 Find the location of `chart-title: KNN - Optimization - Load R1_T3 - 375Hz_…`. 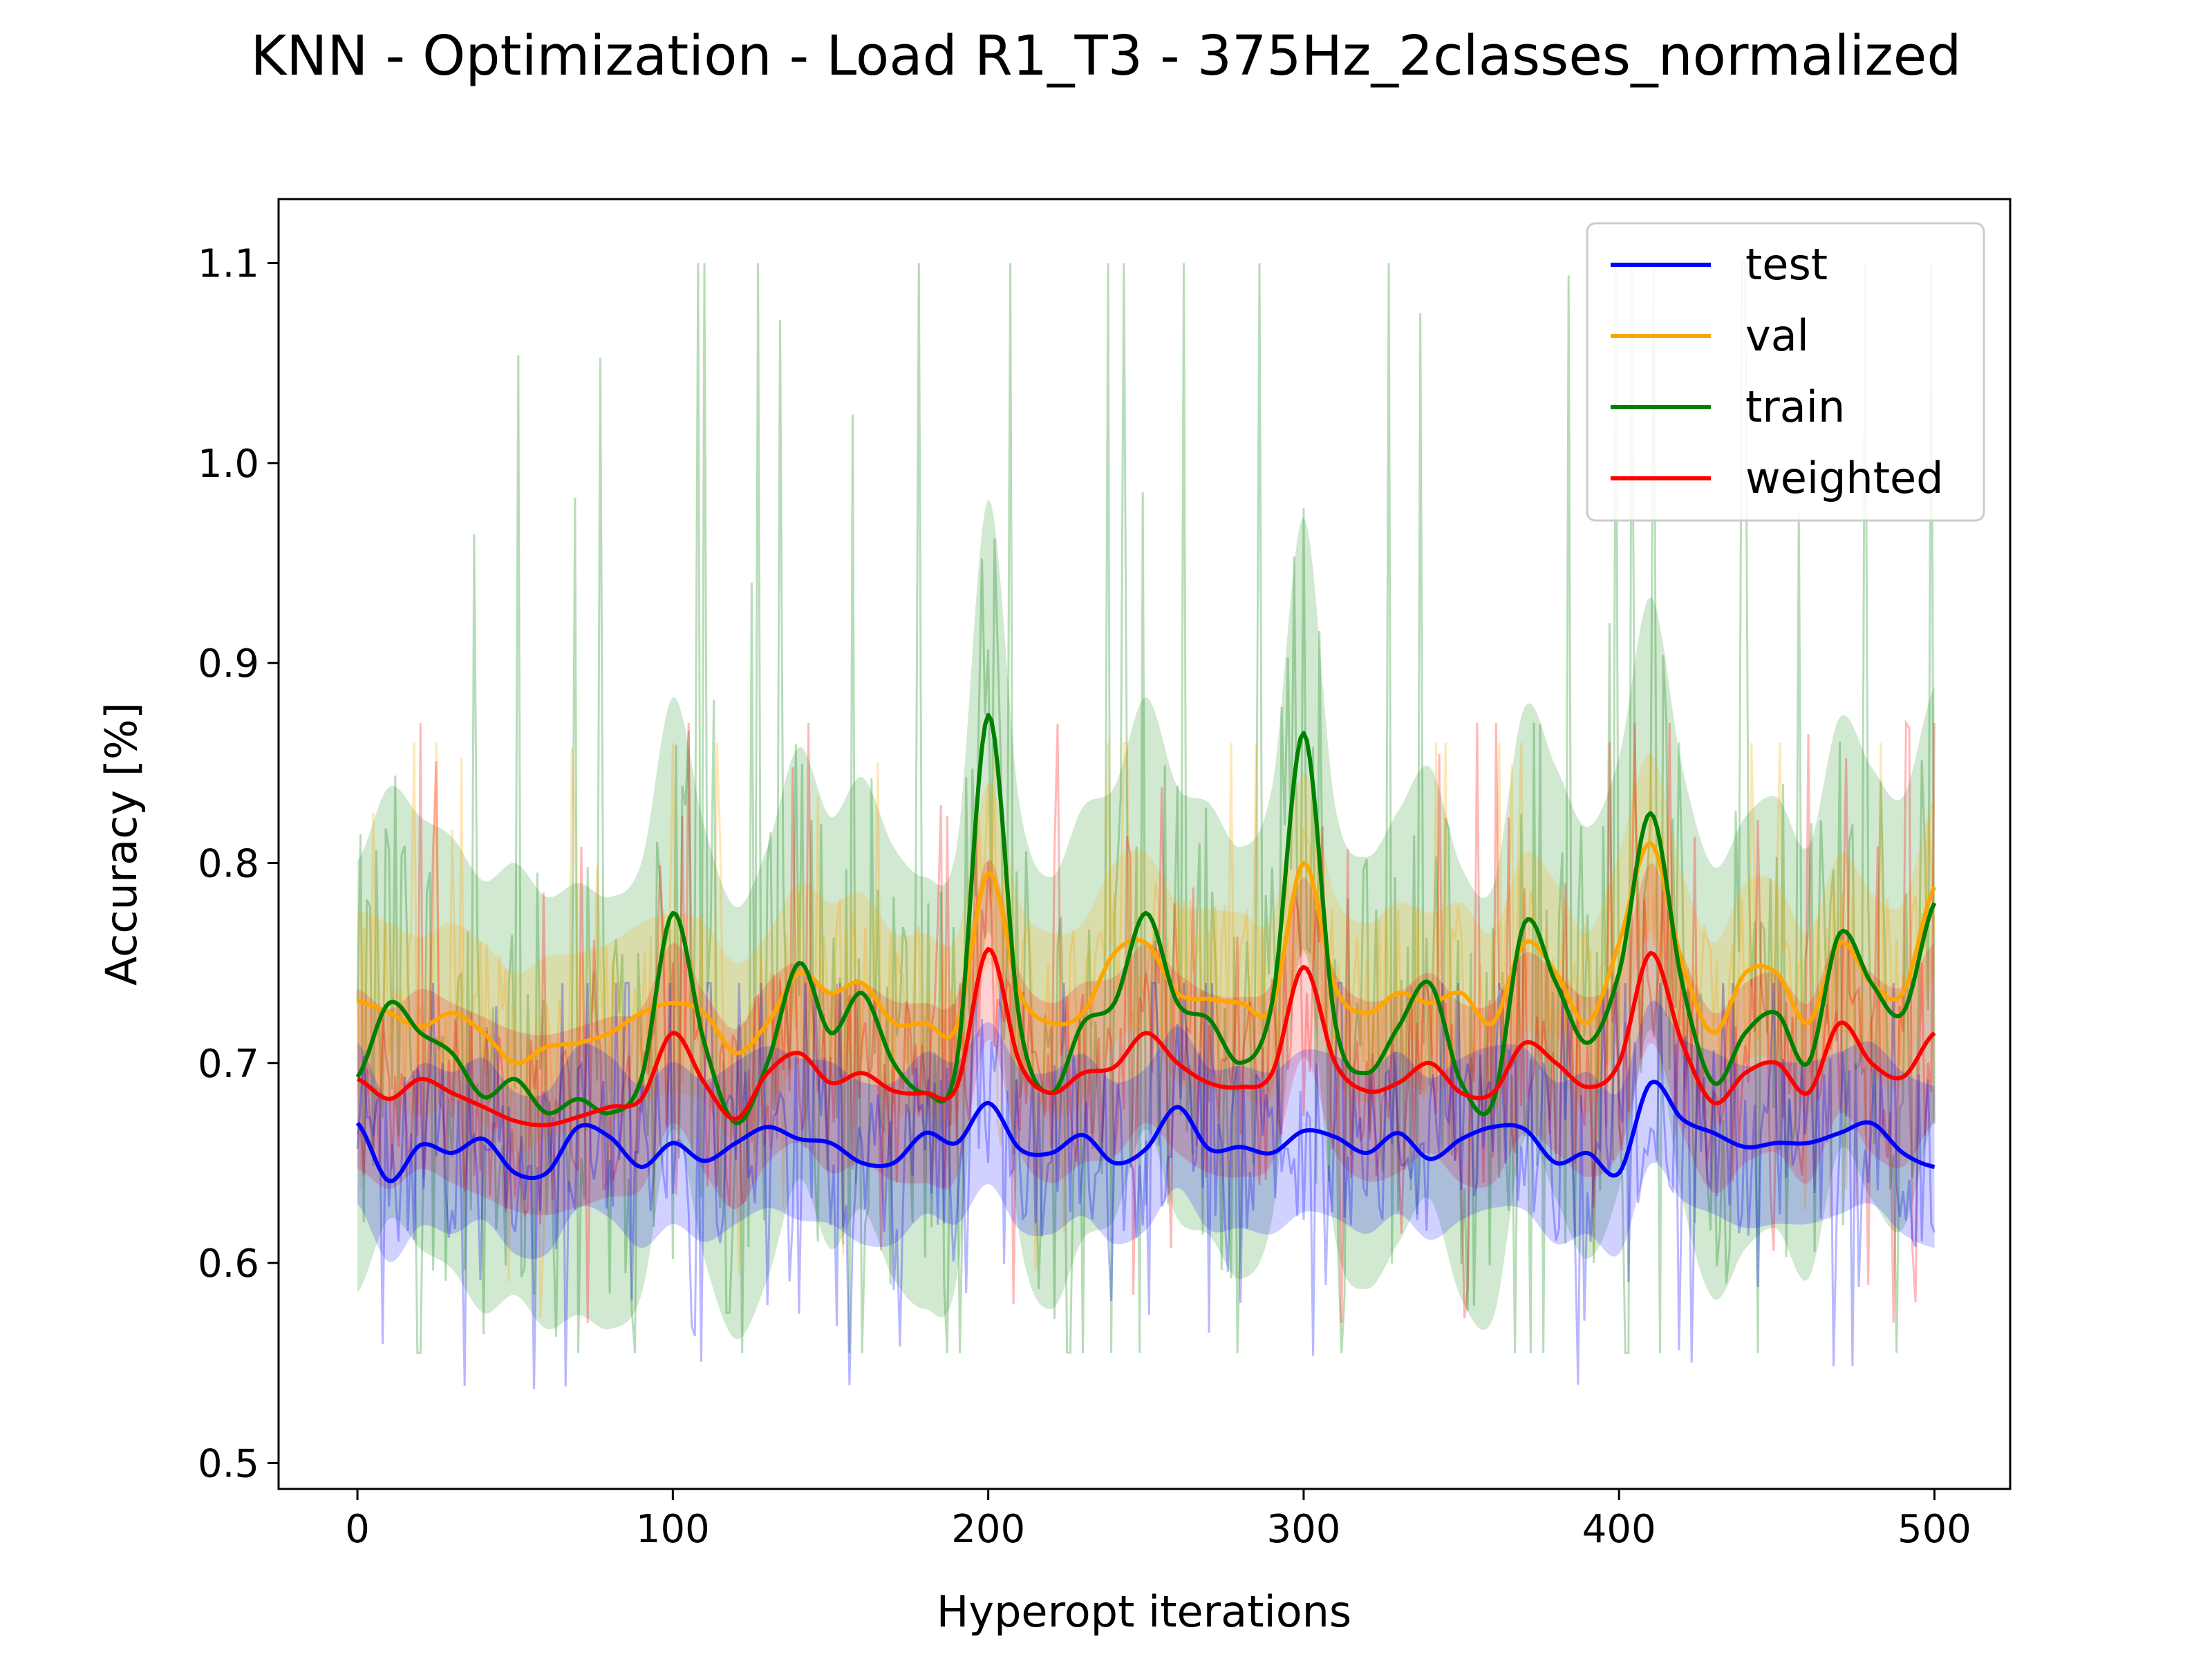

chart-title: KNN - Optimization - Load R1_T3 - 375Hz_… is located at coordinates (1105, 56).